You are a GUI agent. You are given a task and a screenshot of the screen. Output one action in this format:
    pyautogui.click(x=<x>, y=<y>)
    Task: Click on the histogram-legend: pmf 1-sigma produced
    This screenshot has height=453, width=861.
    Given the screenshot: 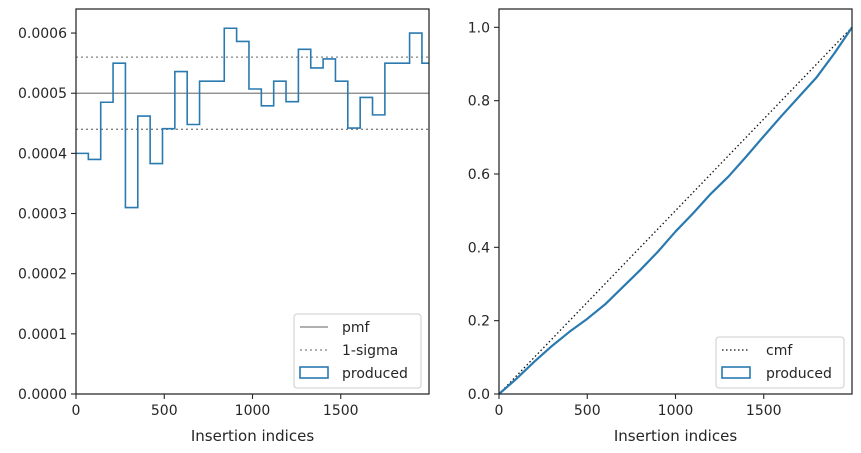 What is the action you would take?
    pyautogui.click(x=357, y=351)
    